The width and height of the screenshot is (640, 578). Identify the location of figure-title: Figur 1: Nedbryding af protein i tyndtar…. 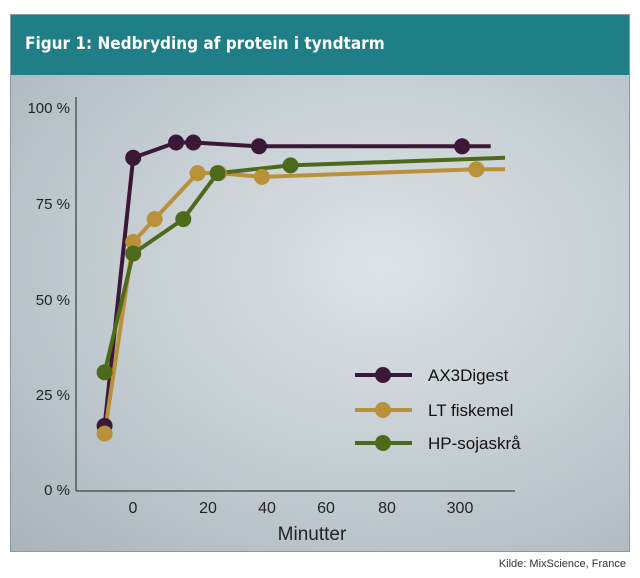
(205, 44).